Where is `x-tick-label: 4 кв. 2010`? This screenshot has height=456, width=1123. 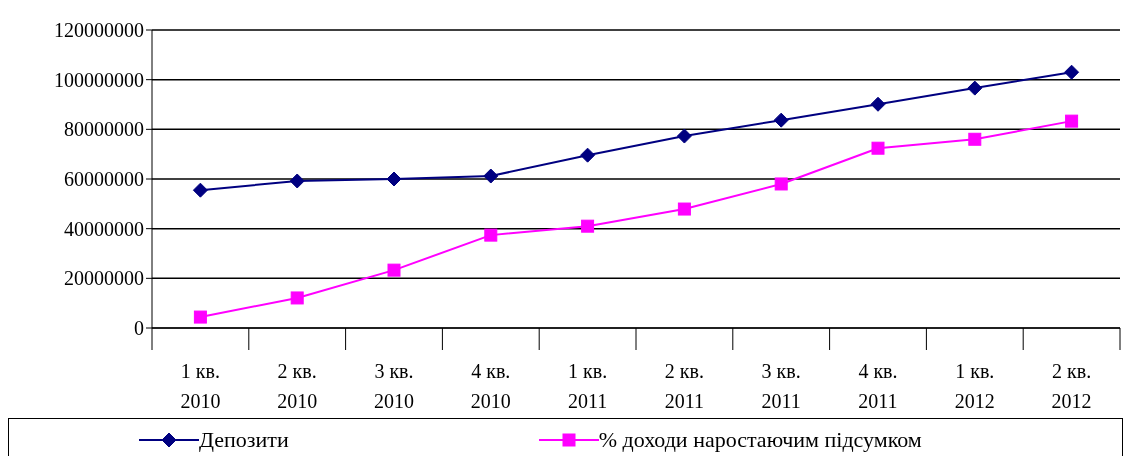 x-tick-label: 4 кв. 2010 is located at coordinates (490, 386).